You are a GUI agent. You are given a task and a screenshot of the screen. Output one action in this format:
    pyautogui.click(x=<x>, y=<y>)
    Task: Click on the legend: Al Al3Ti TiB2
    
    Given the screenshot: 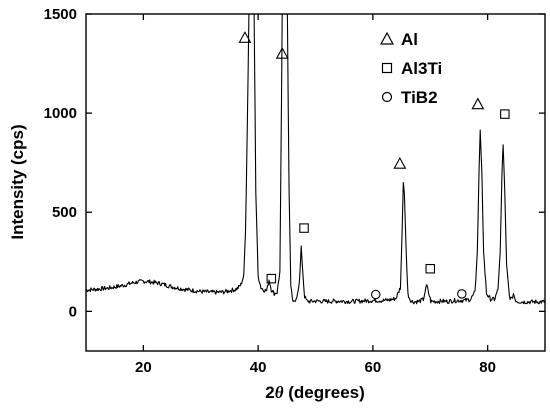 What is the action you would take?
    pyautogui.click(x=410, y=68)
    